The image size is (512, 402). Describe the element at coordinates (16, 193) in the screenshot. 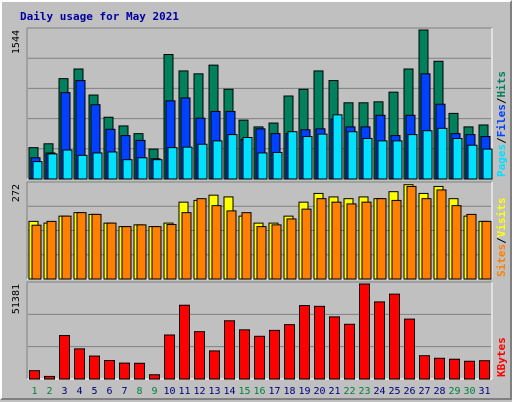

I see `y-max-label: 272` at that location.